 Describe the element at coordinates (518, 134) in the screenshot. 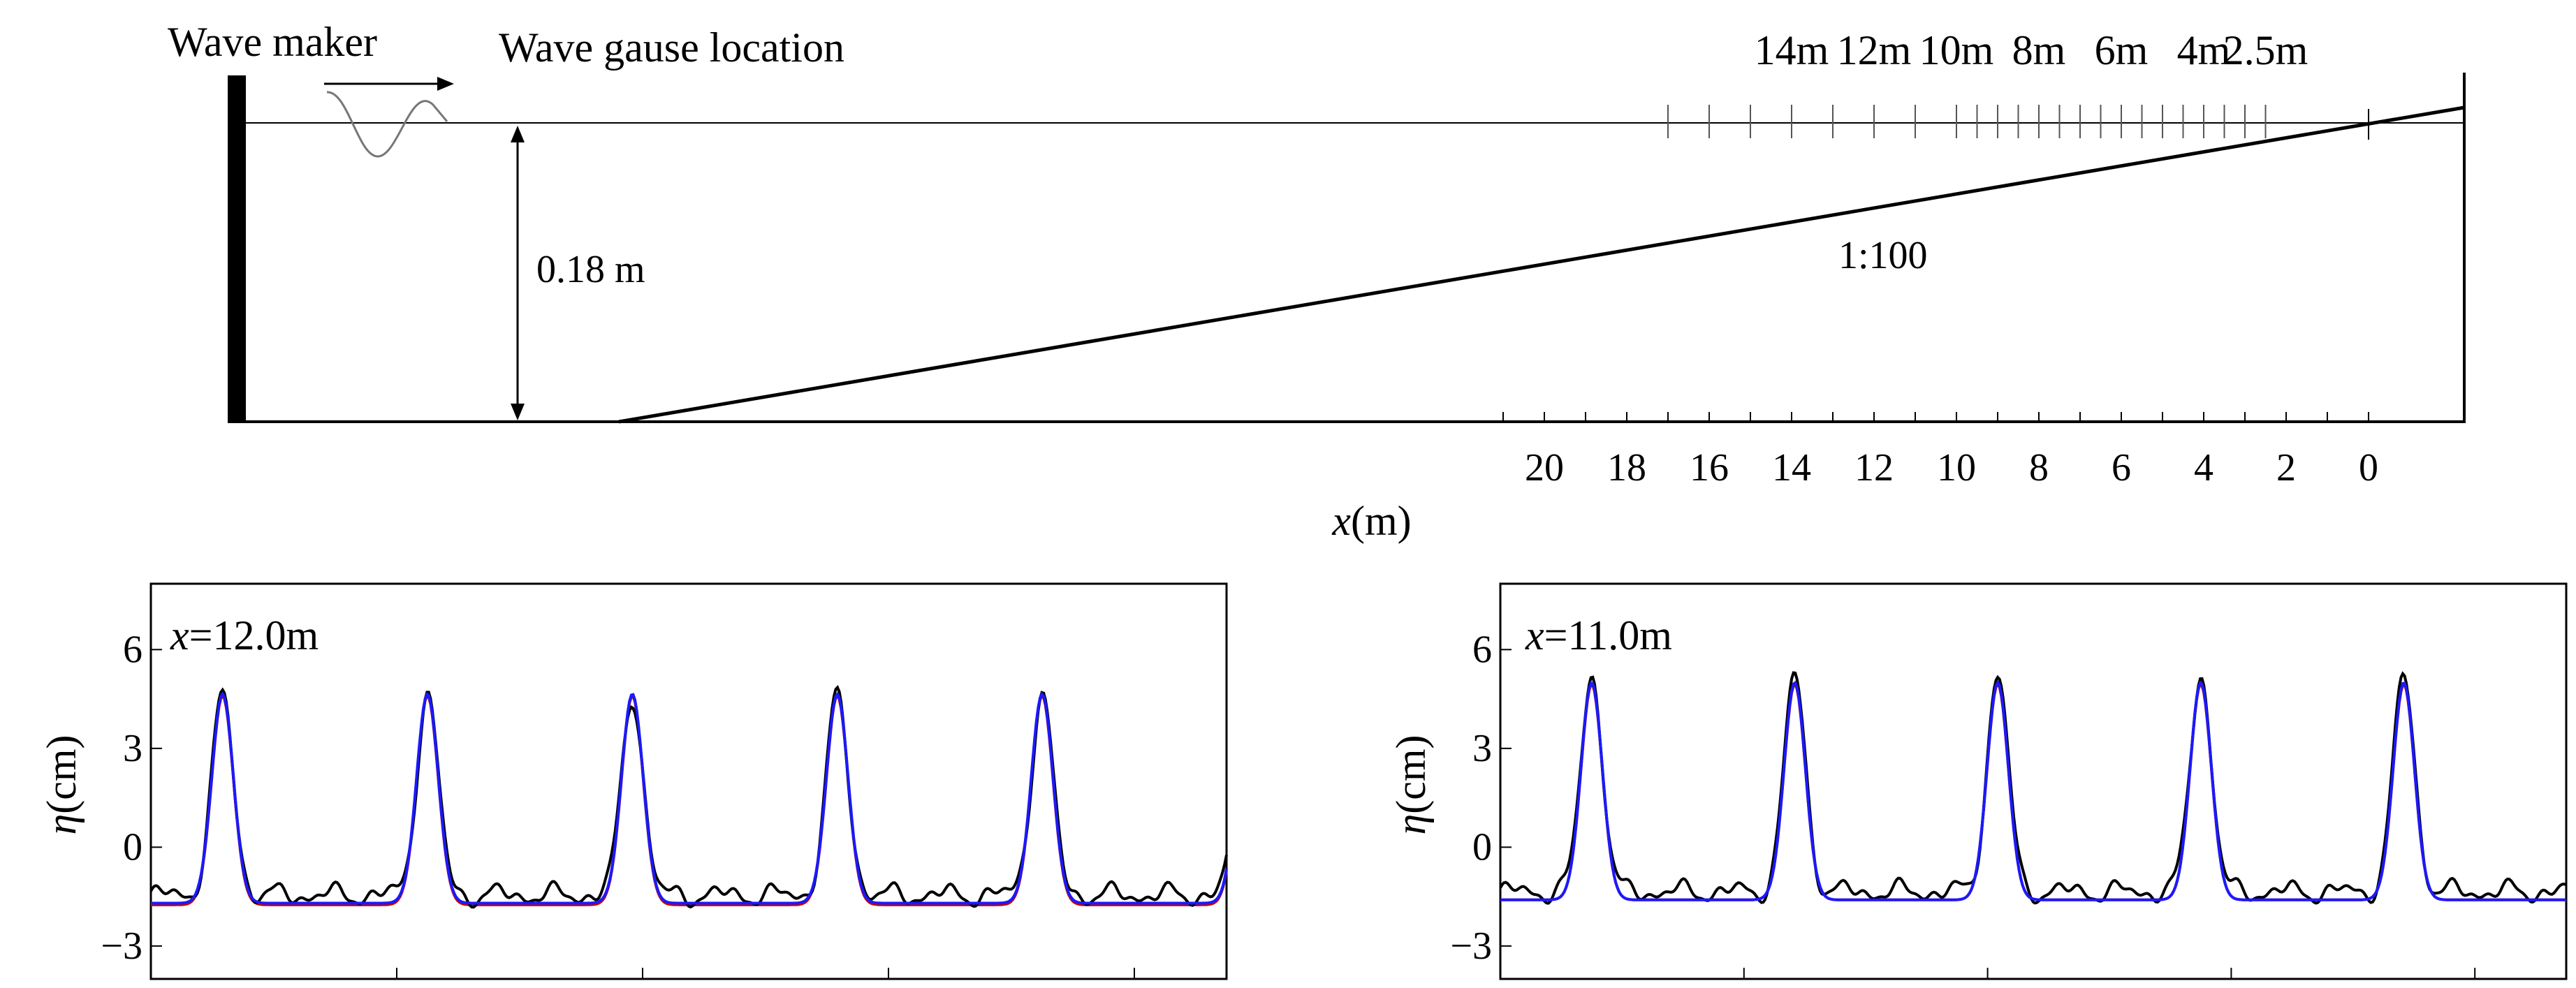

I see `depth-arrow-top-icon` at that location.